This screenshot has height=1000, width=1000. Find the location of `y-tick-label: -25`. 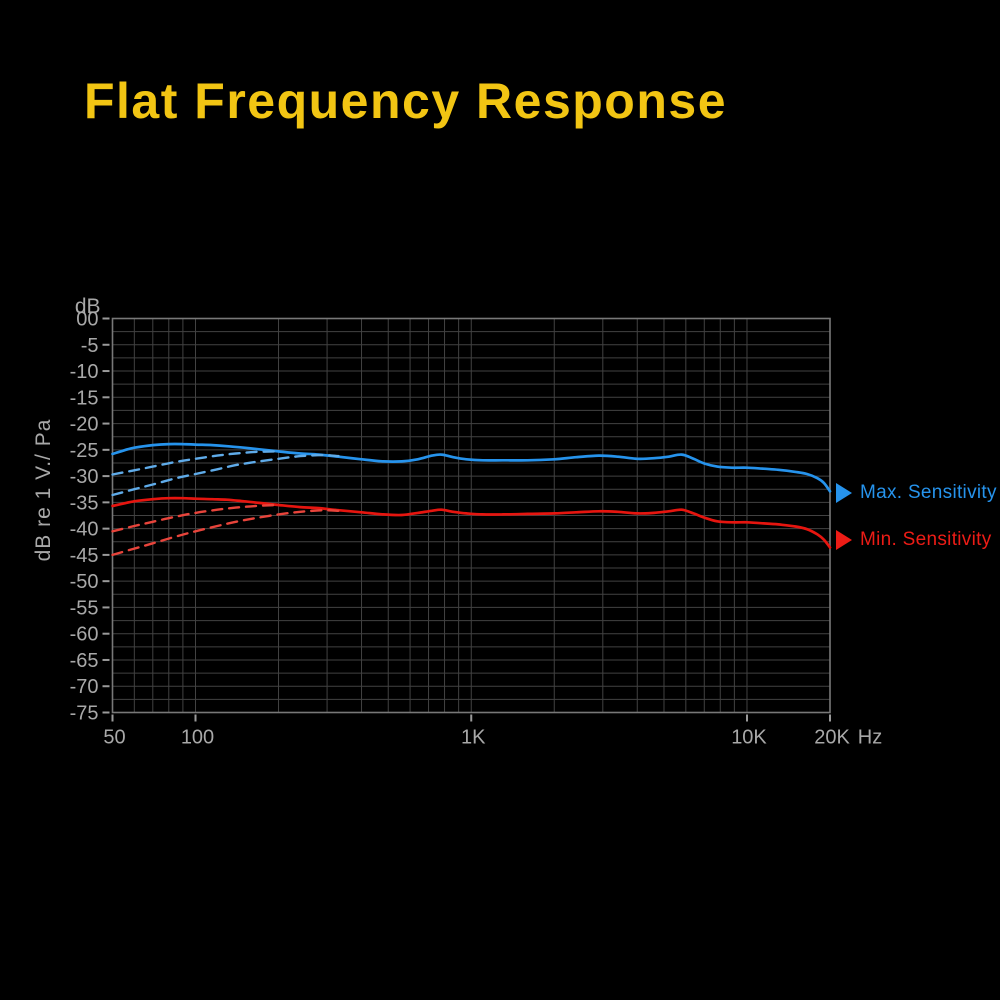

y-tick-label: -25 is located at coordinates (84, 451).